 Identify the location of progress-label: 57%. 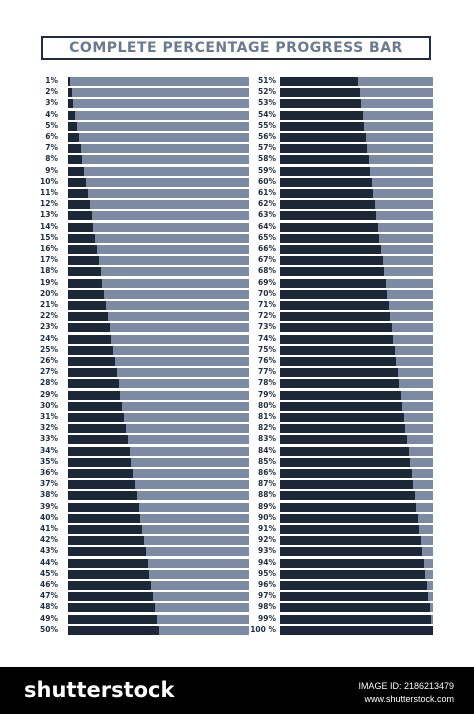
(267, 148).